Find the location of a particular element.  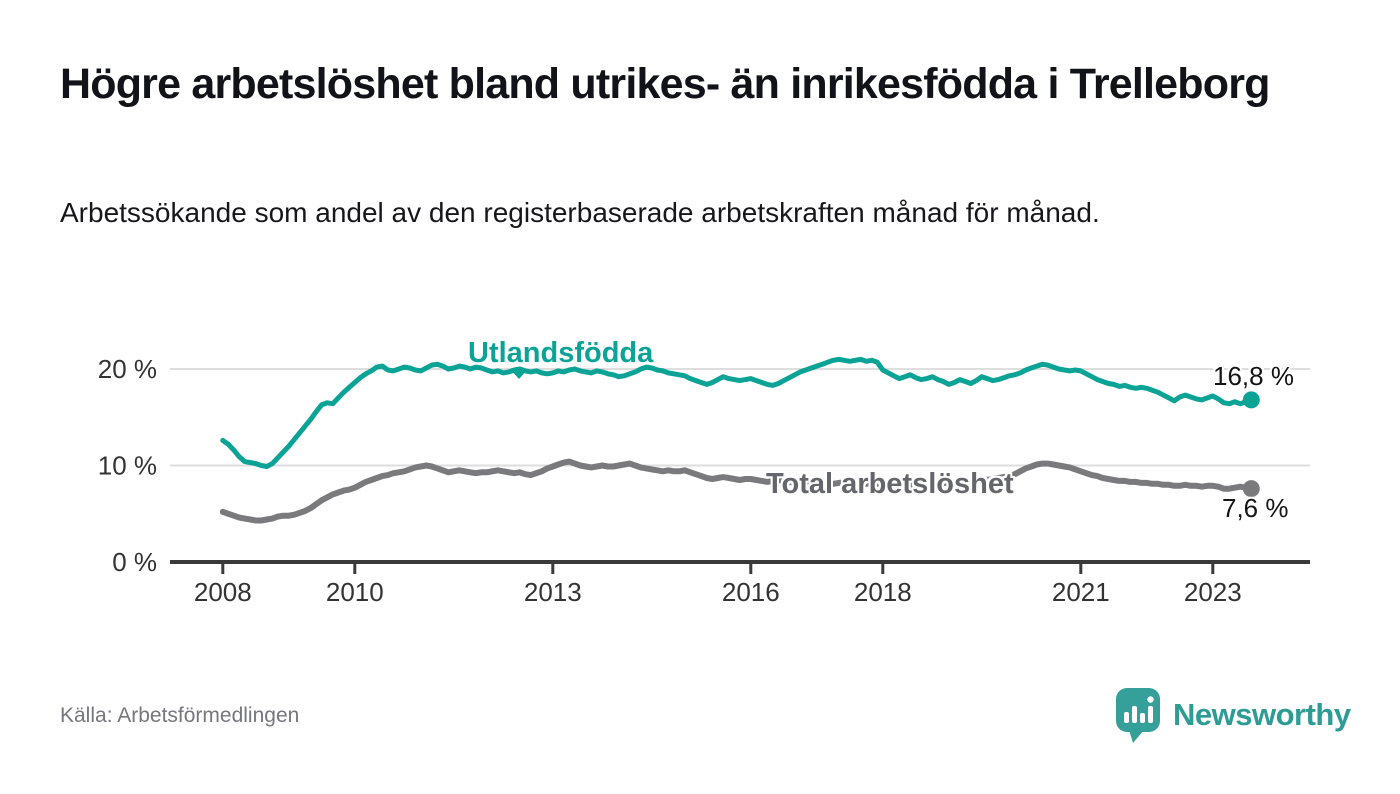

x-axis-tick-label: 2023 is located at coordinates (1213, 592).